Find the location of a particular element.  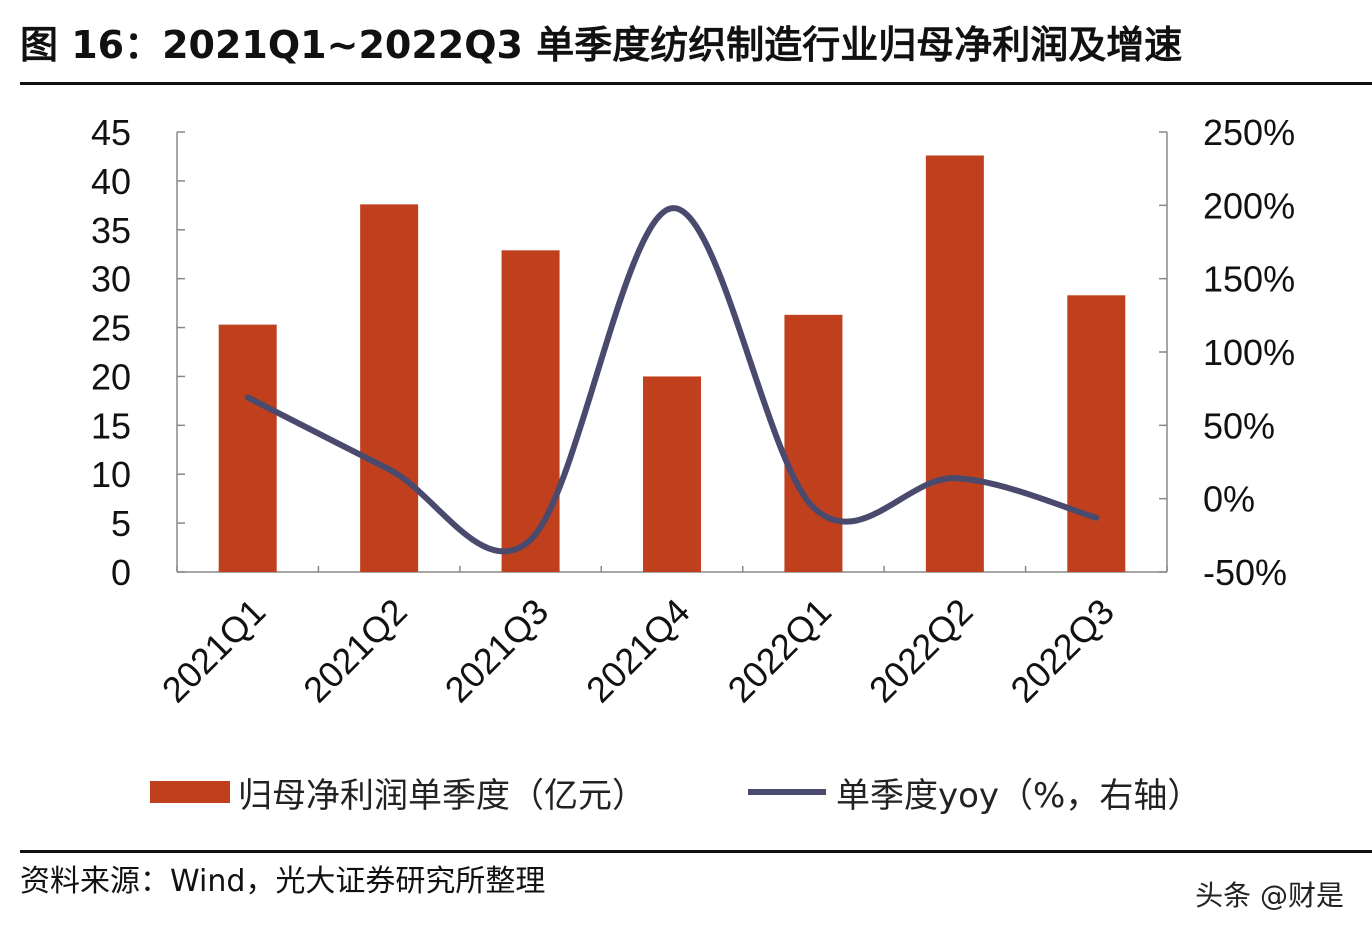

x-tick-label: 2022Q1 is located at coordinates (780, 651).